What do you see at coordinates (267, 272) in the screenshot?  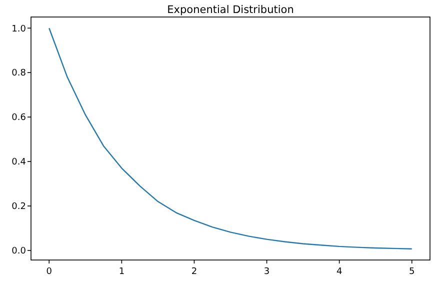 I see `x-tick-label: 3` at bounding box center [267, 272].